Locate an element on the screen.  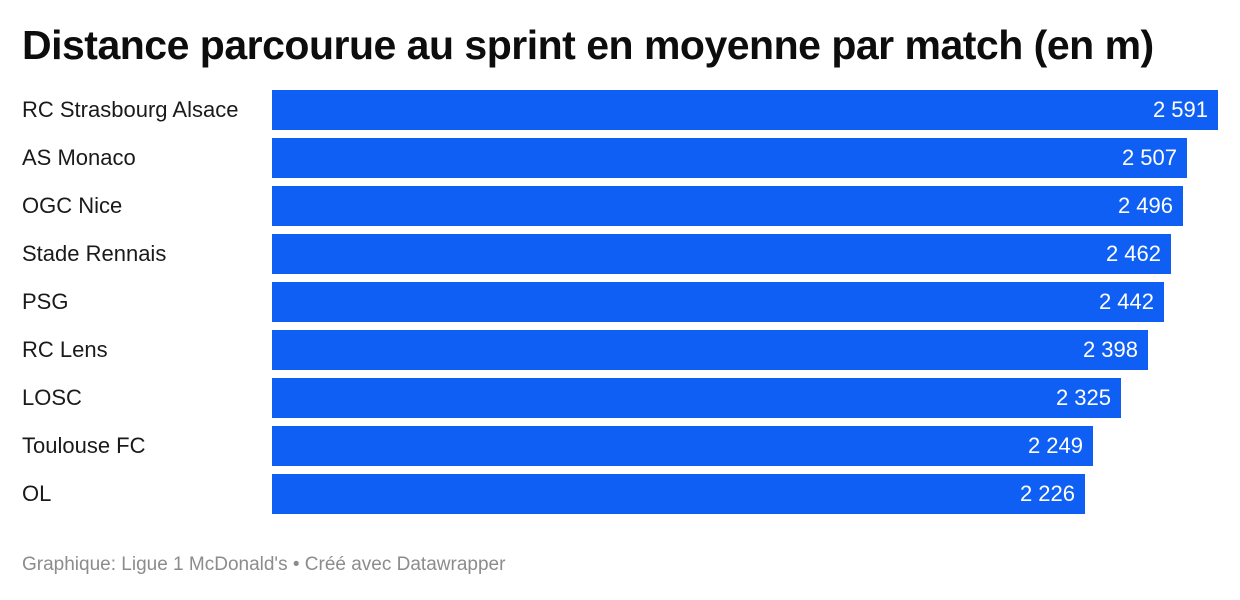
value-label: 2 462 is located at coordinates (1133, 253).